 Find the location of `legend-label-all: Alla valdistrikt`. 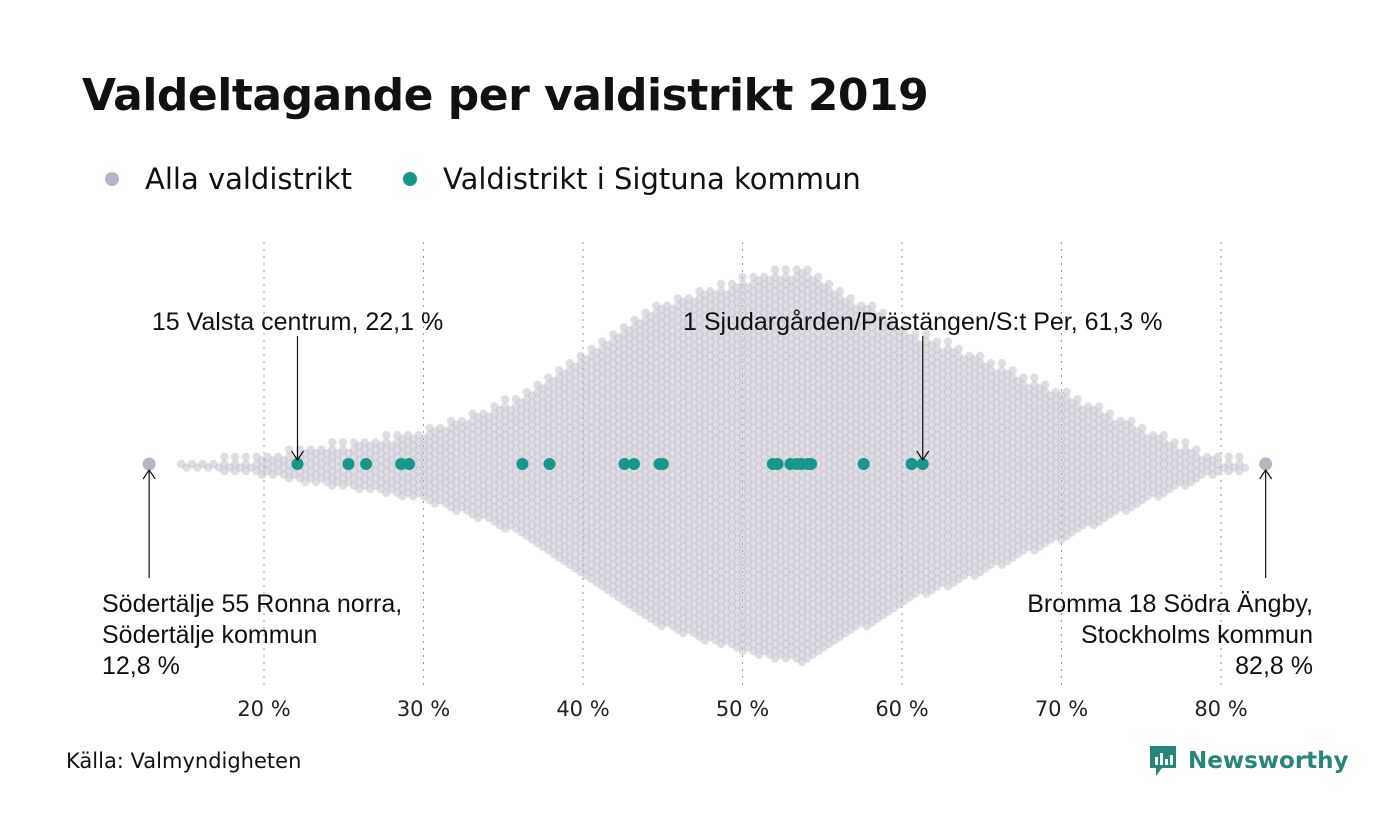

legend-label-all: Alla valdistrikt is located at coordinates (249, 179).